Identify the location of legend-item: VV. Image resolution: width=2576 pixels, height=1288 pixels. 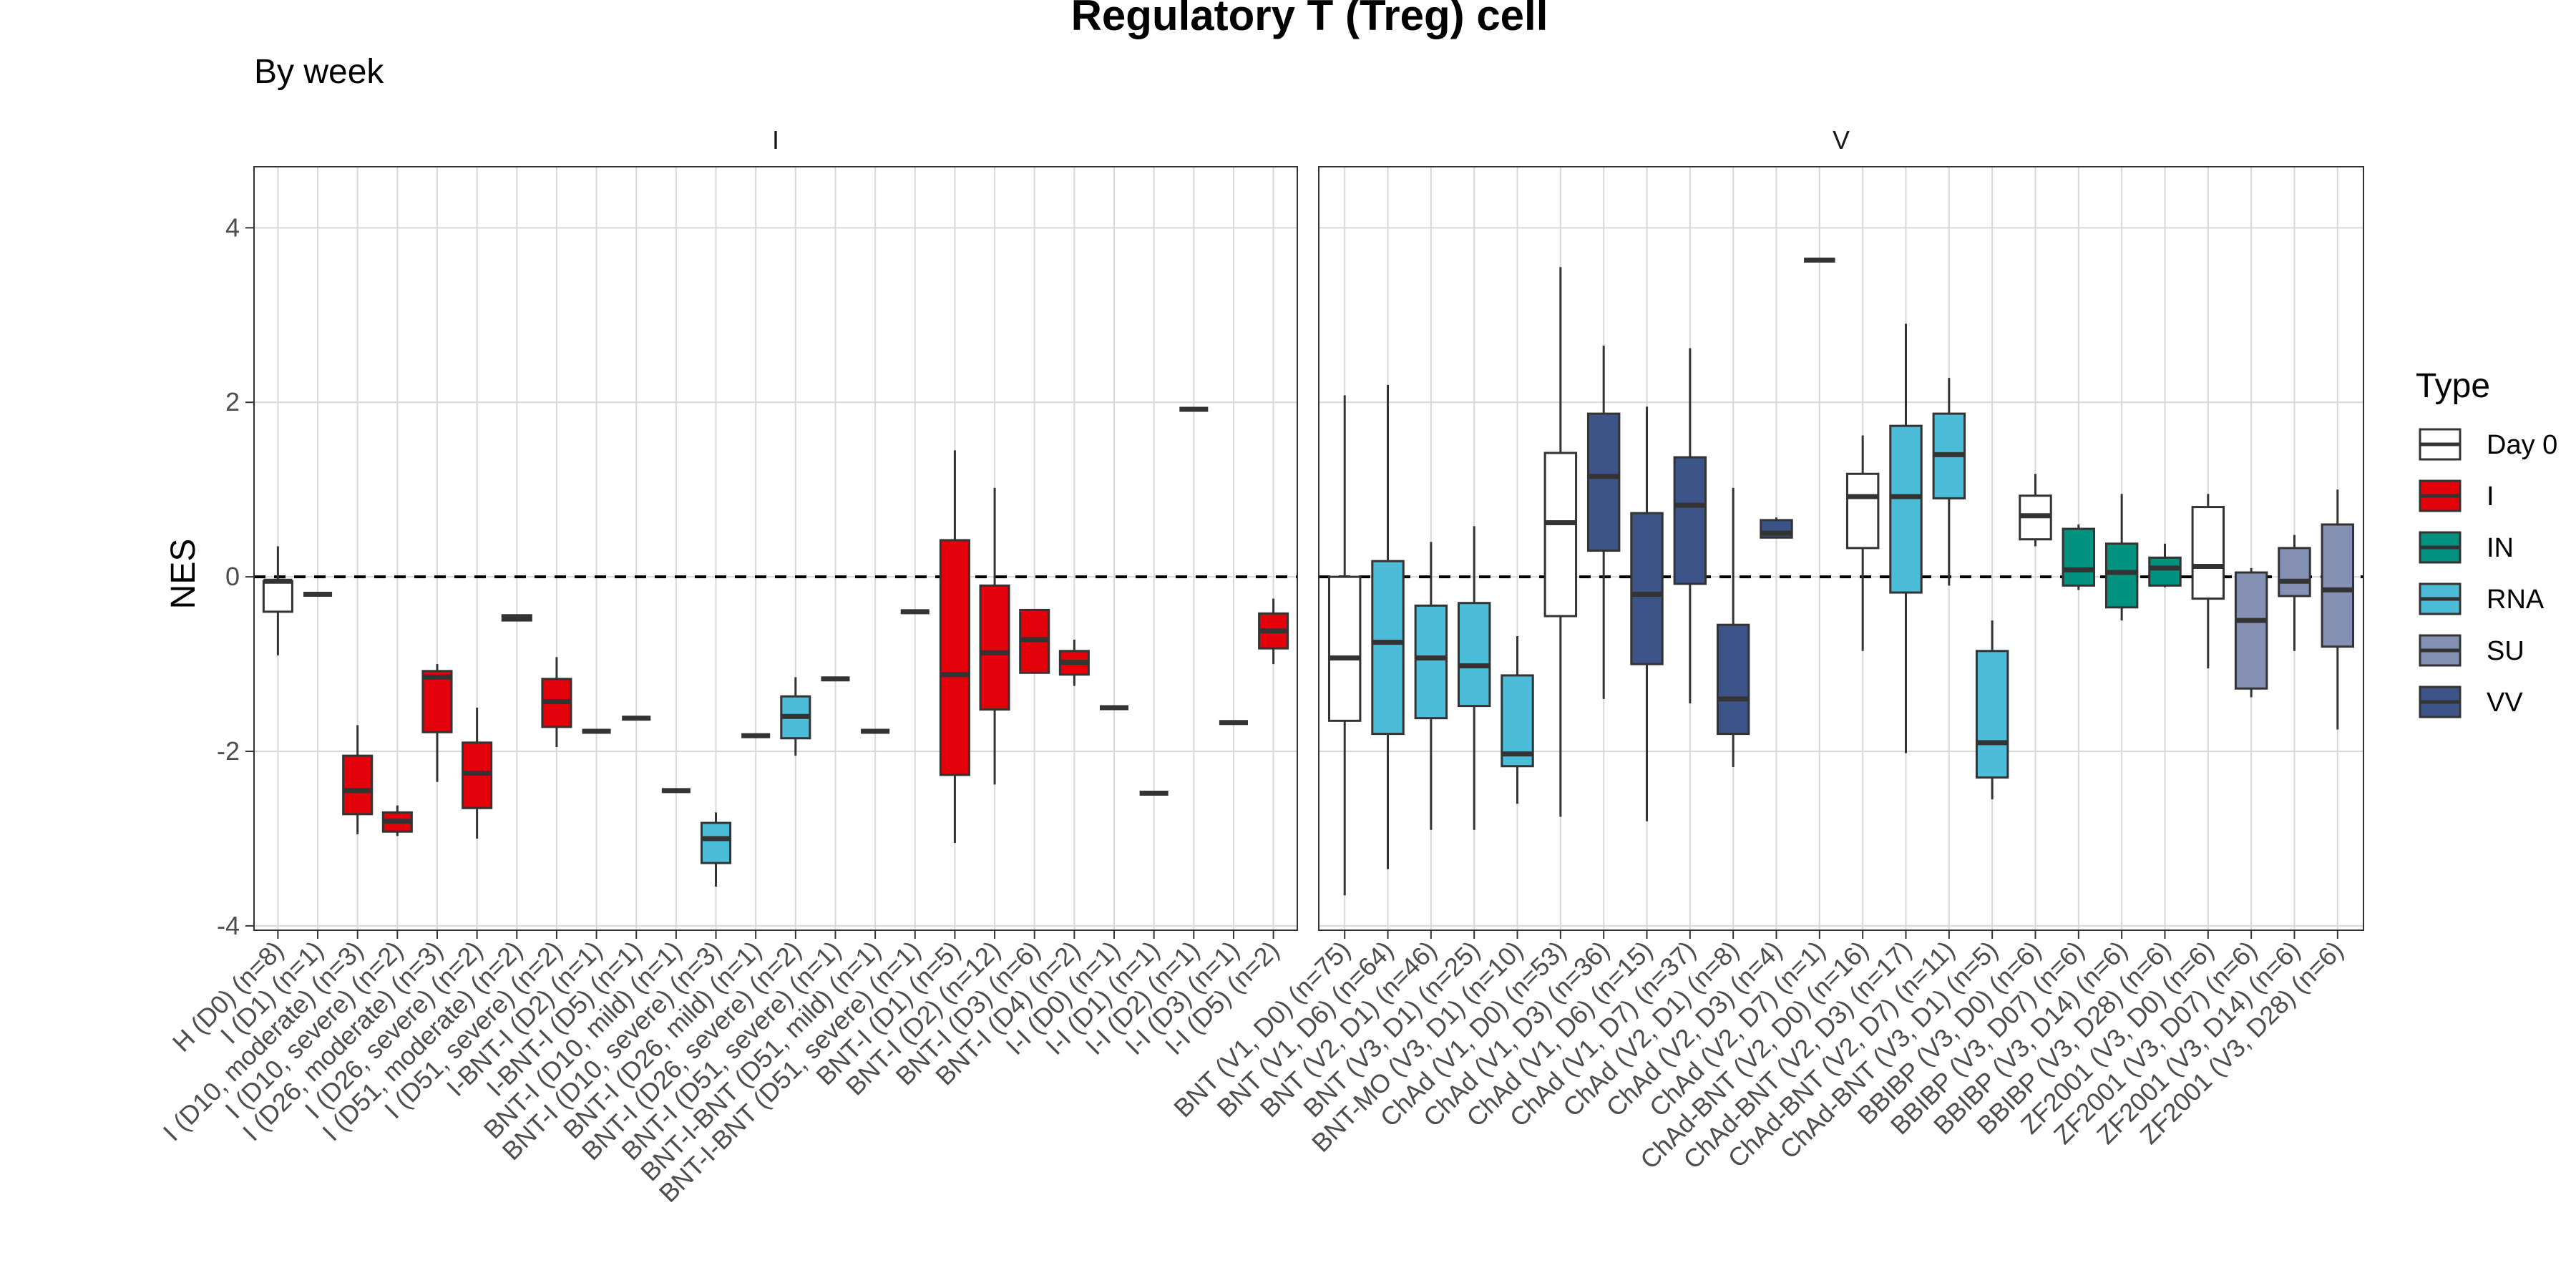
(2471, 702).